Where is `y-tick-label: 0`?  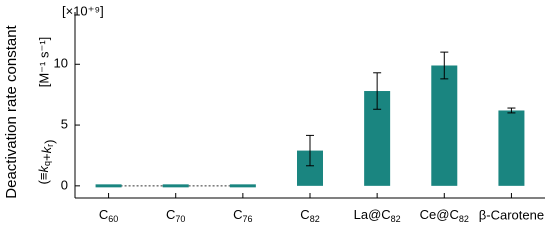
y-tick-label: 0 is located at coordinates (64, 184).